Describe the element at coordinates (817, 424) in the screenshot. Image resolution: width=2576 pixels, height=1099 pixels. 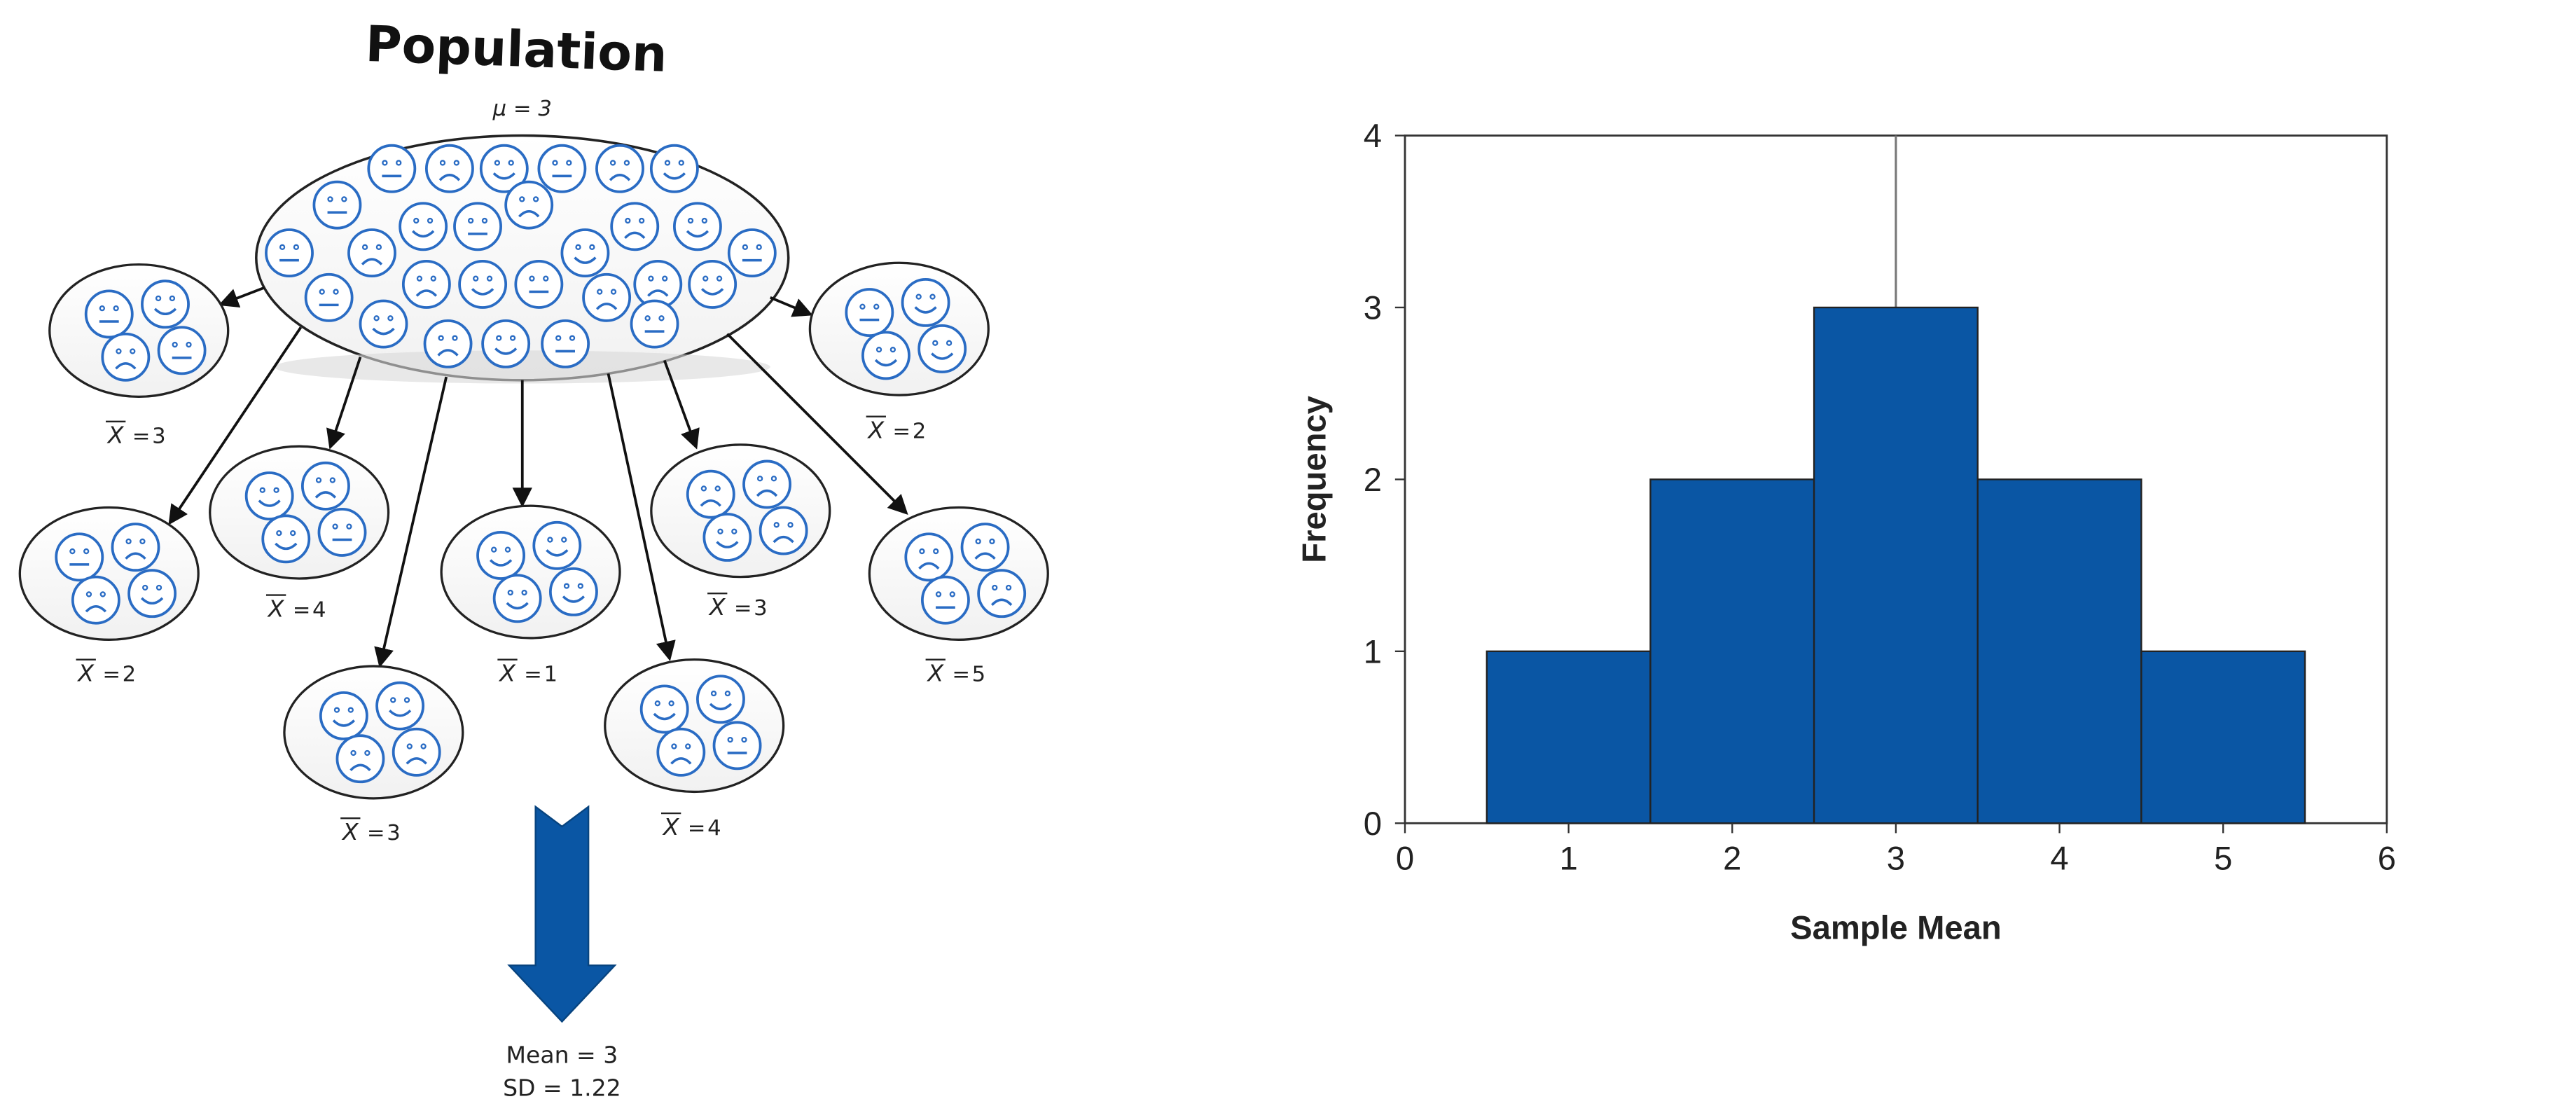
I see `arrow-to-mid-right` at that location.